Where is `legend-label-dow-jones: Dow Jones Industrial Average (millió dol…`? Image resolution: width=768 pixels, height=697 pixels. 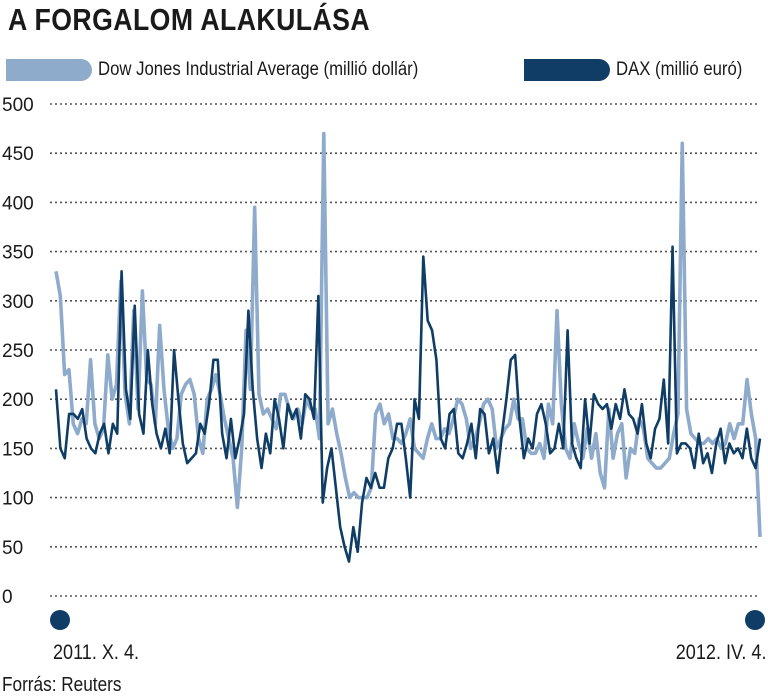
legend-label-dow-jones: Dow Jones Industrial Average (millió dol… is located at coordinates (258, 69).